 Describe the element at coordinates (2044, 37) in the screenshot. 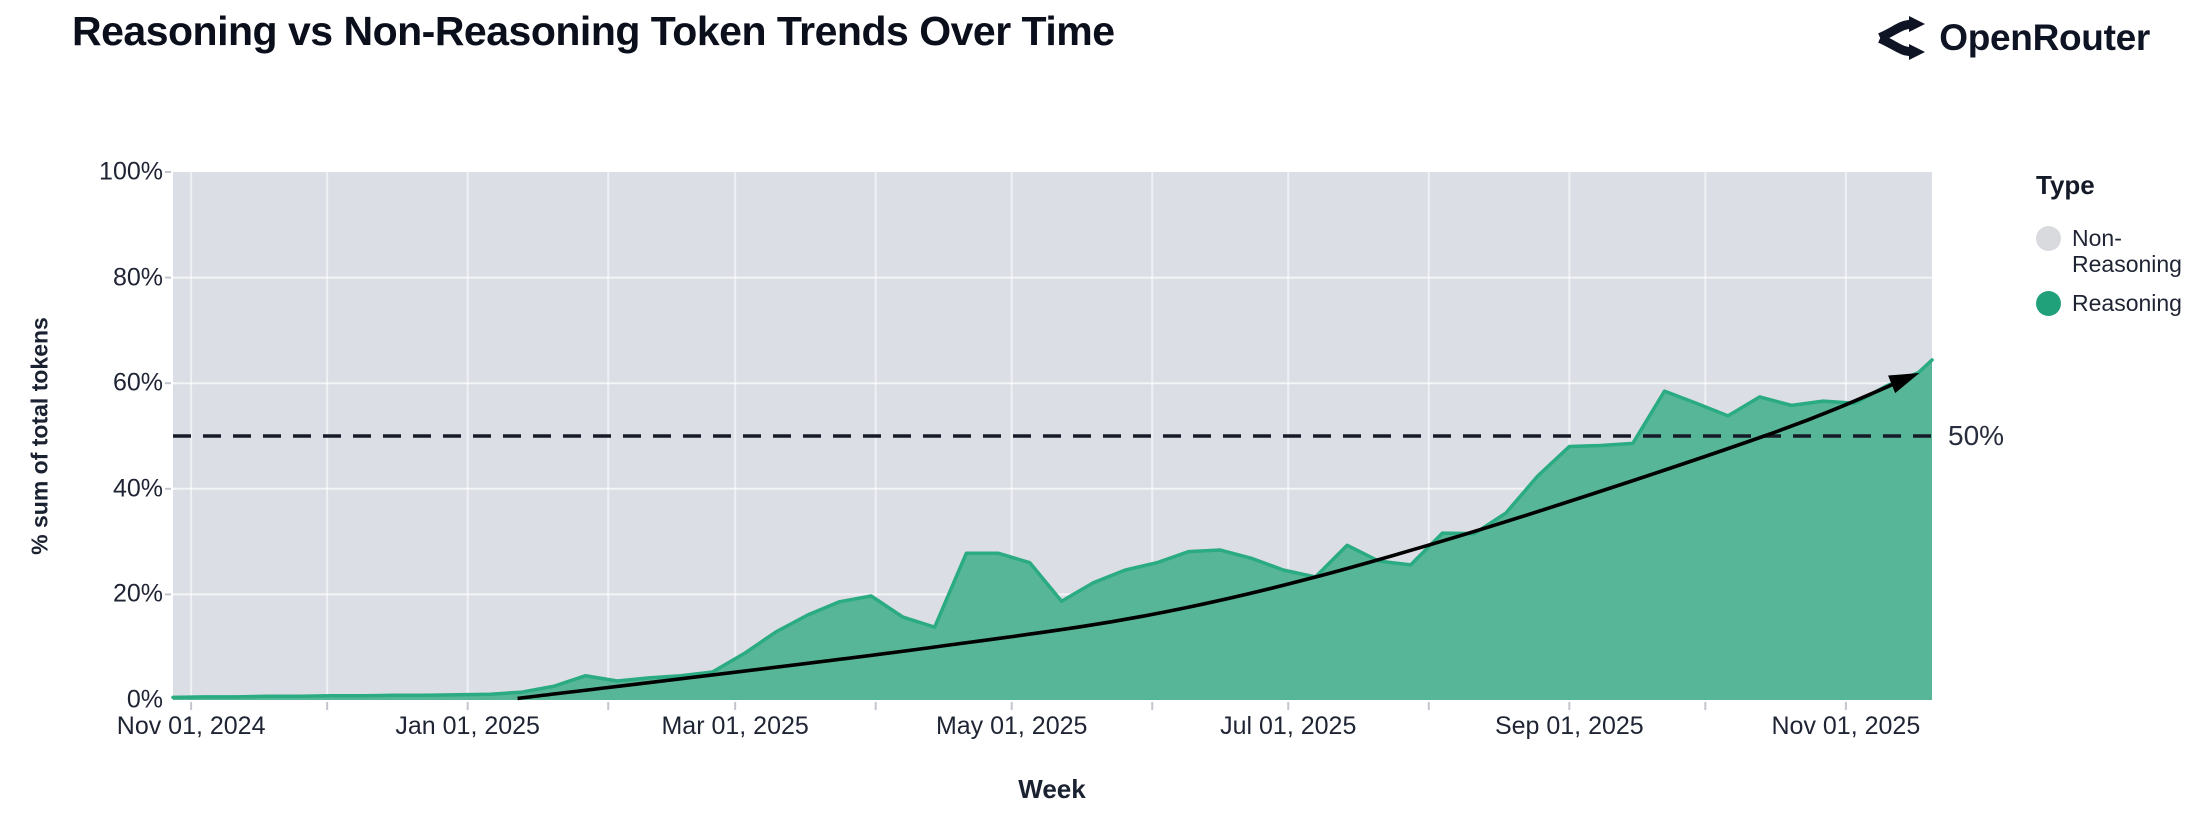

I see `brand-name: OpenRouter` at that location.